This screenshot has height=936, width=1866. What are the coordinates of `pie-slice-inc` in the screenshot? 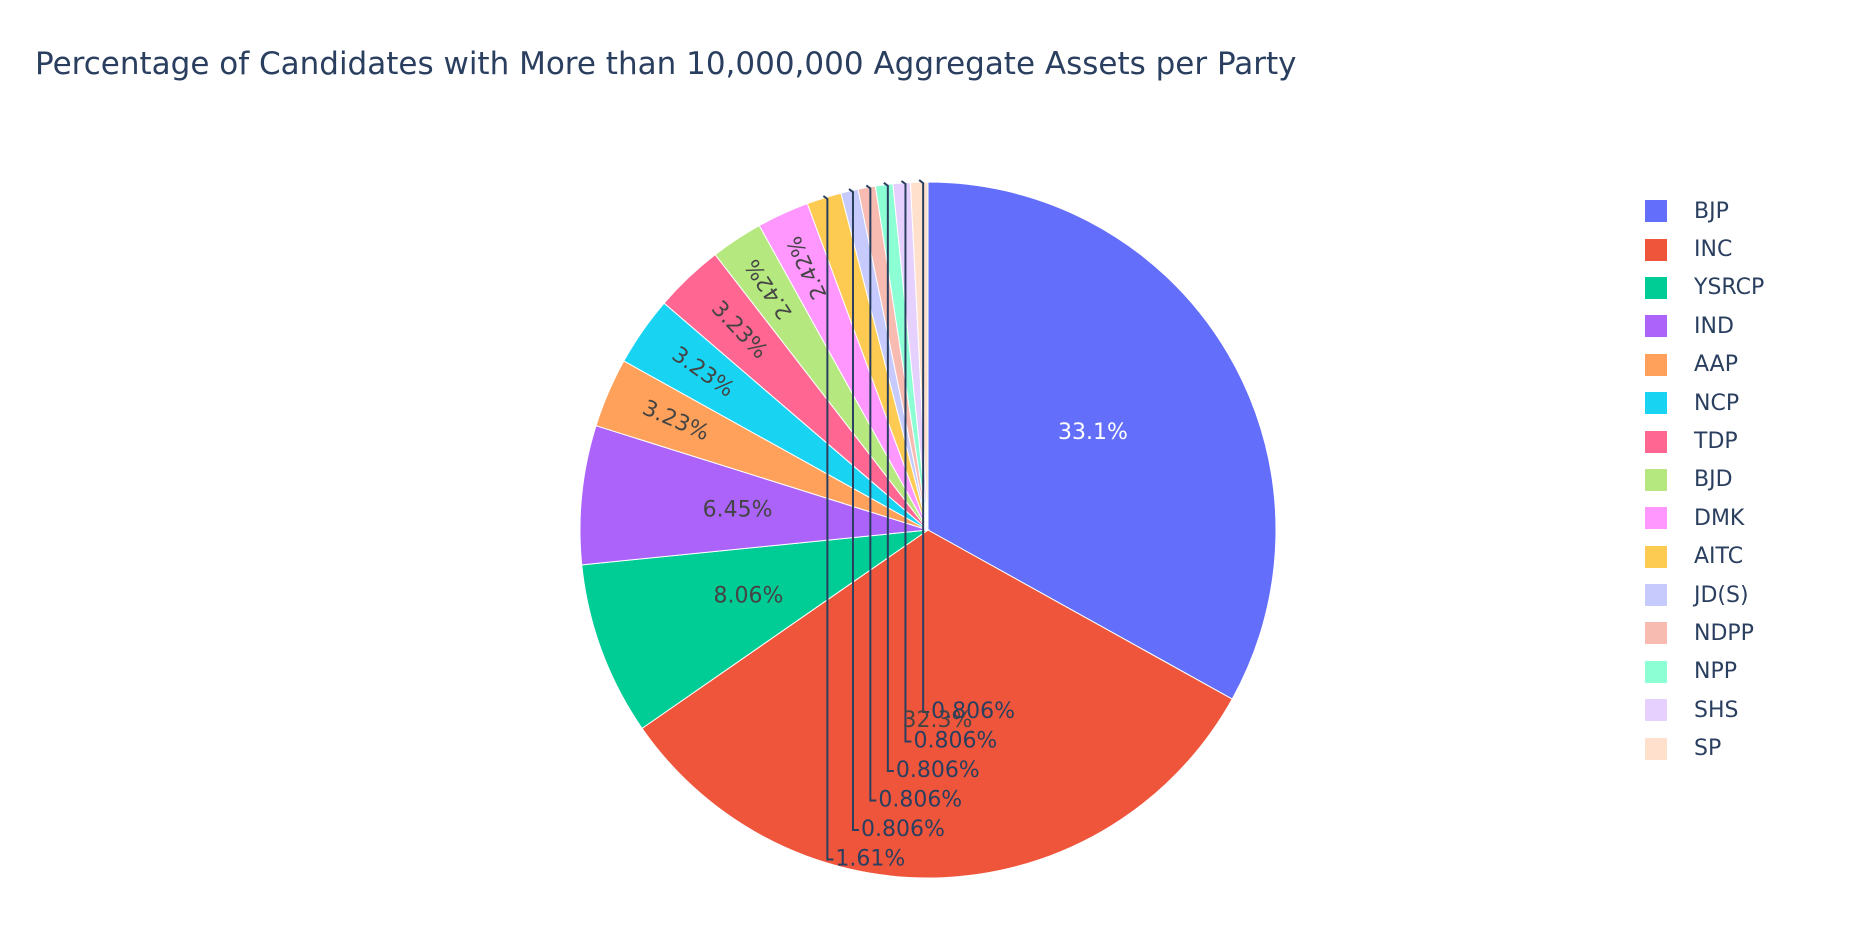 It's located at (937, 704).